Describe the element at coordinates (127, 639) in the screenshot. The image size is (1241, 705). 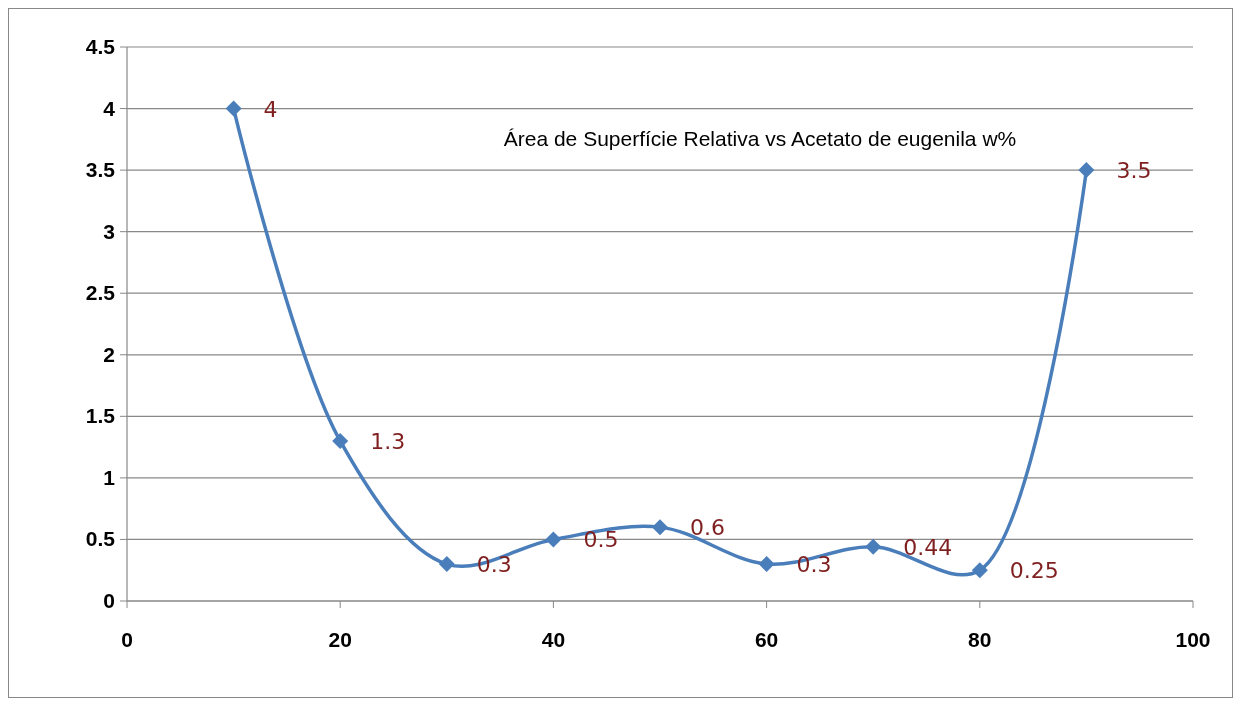
I see `x-tick-label: 0` at that location.